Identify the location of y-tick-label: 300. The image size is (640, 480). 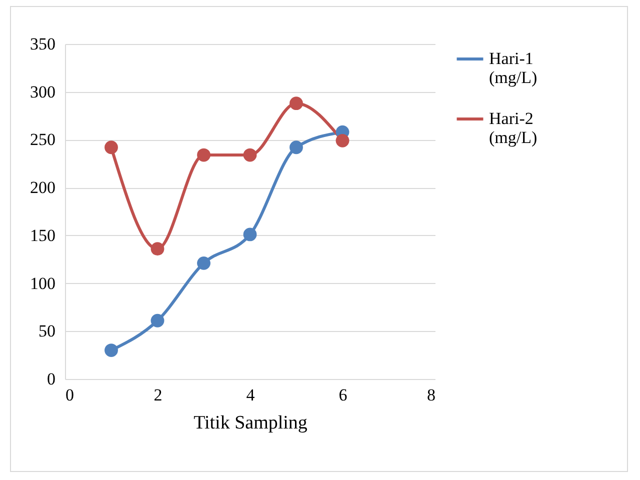
(43, 92).